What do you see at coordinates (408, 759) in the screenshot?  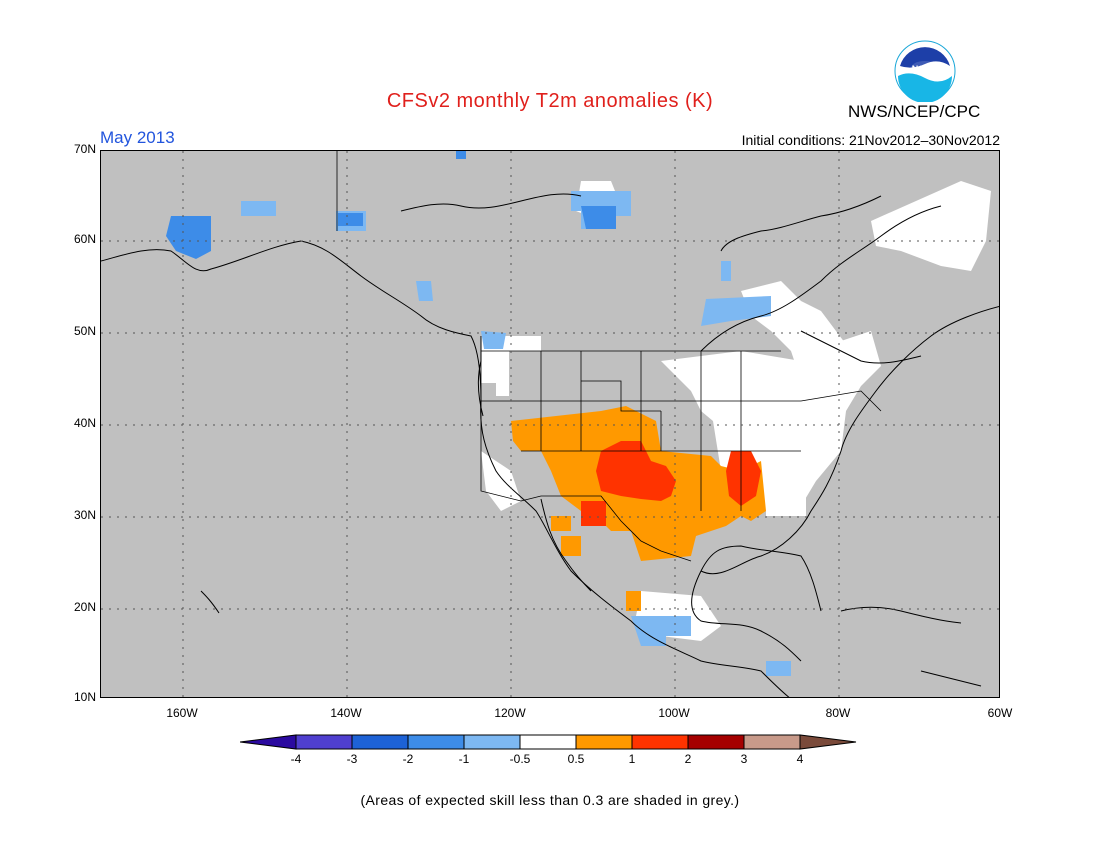 I see `colorbar-tick-label: -2` at bounding box center [408, 759].